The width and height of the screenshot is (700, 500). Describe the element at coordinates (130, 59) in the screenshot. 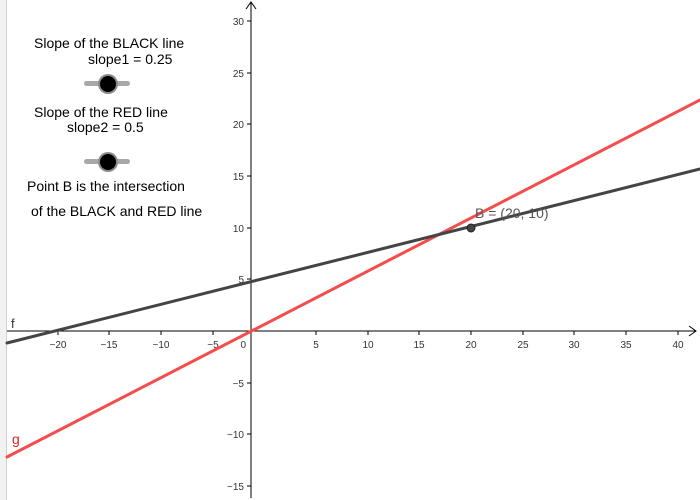

I see `slider1-value-label: slope1 = 0.25` at that location.